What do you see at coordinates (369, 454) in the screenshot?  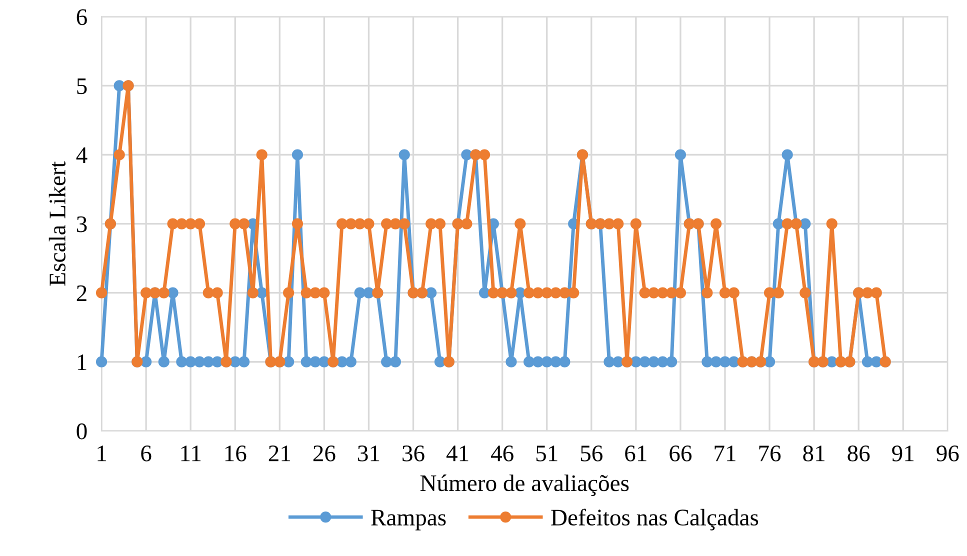 I see `x-tick-label: 31` at bounding box center [369, 454].